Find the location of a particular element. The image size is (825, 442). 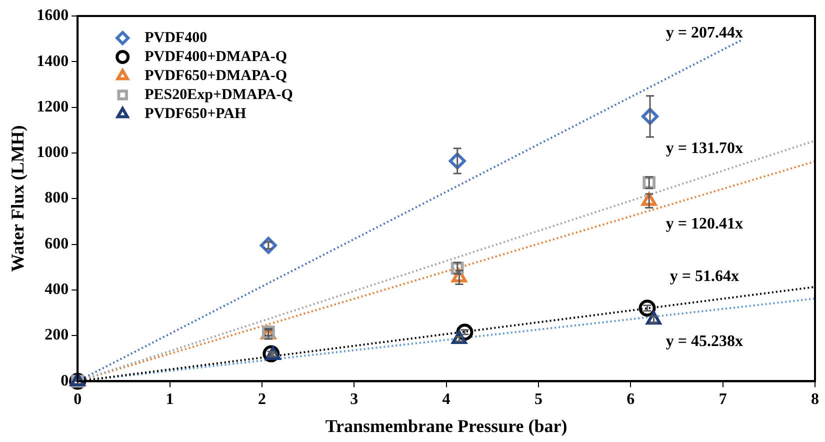

y-tick-label: 1200 is located at coordinates (52, 107).